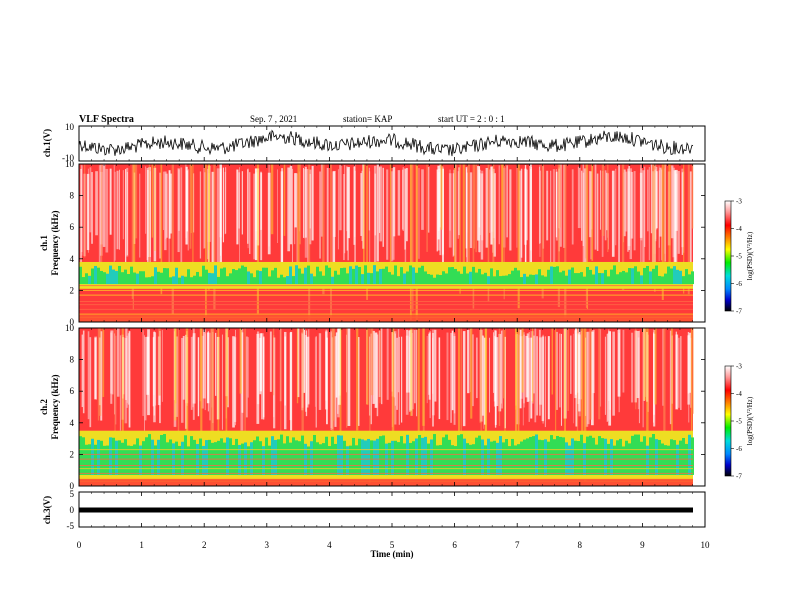 This screenshot has width=792, height=612. Describe the element at coordinates (750, 420) in the screenshot. I see `ch2-colorbar-label: log(PSD)(V²/Hz)` at that location.